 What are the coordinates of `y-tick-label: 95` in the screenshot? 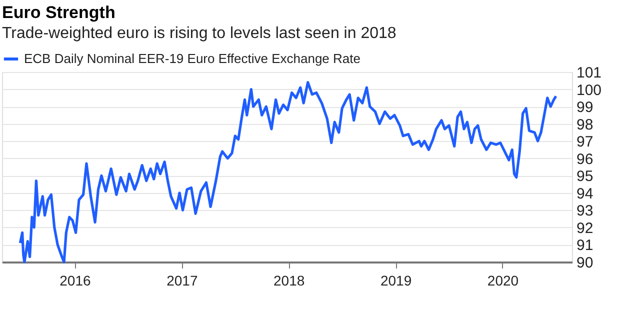 It's located at (585, 177).